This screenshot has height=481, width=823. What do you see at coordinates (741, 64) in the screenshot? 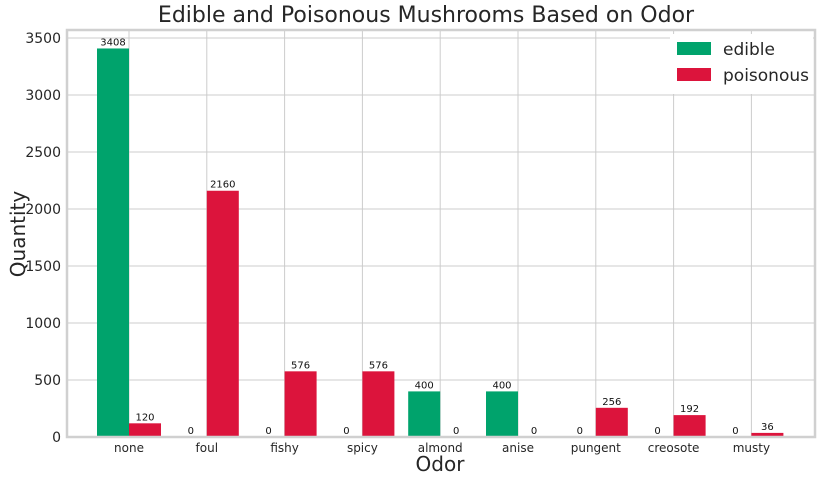
I see `legend: edible poisonous` at bounding box center [741, 64].